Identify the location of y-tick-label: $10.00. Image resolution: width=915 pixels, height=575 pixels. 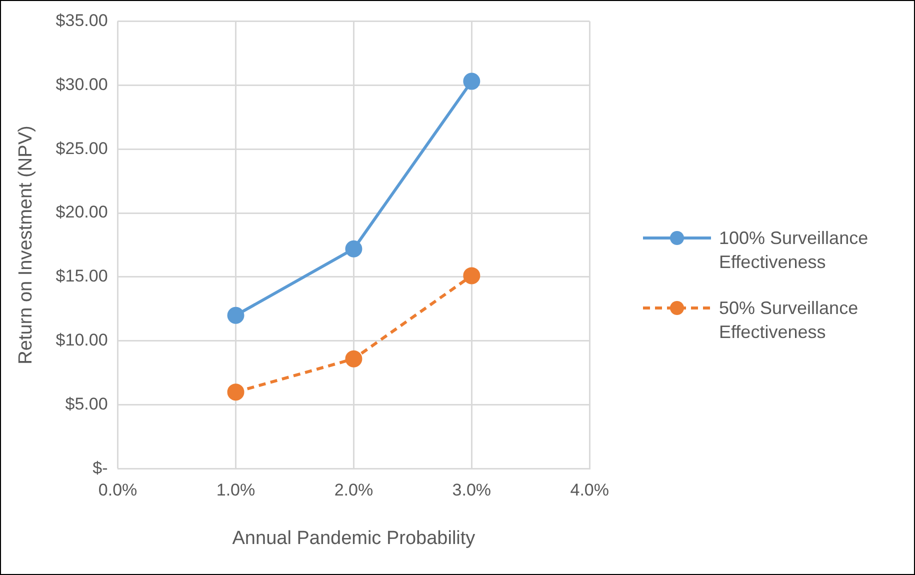
(82, 340).